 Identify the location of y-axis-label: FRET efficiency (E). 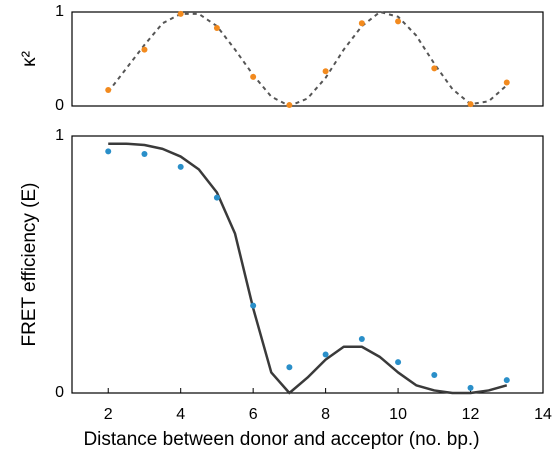
(29, 264).